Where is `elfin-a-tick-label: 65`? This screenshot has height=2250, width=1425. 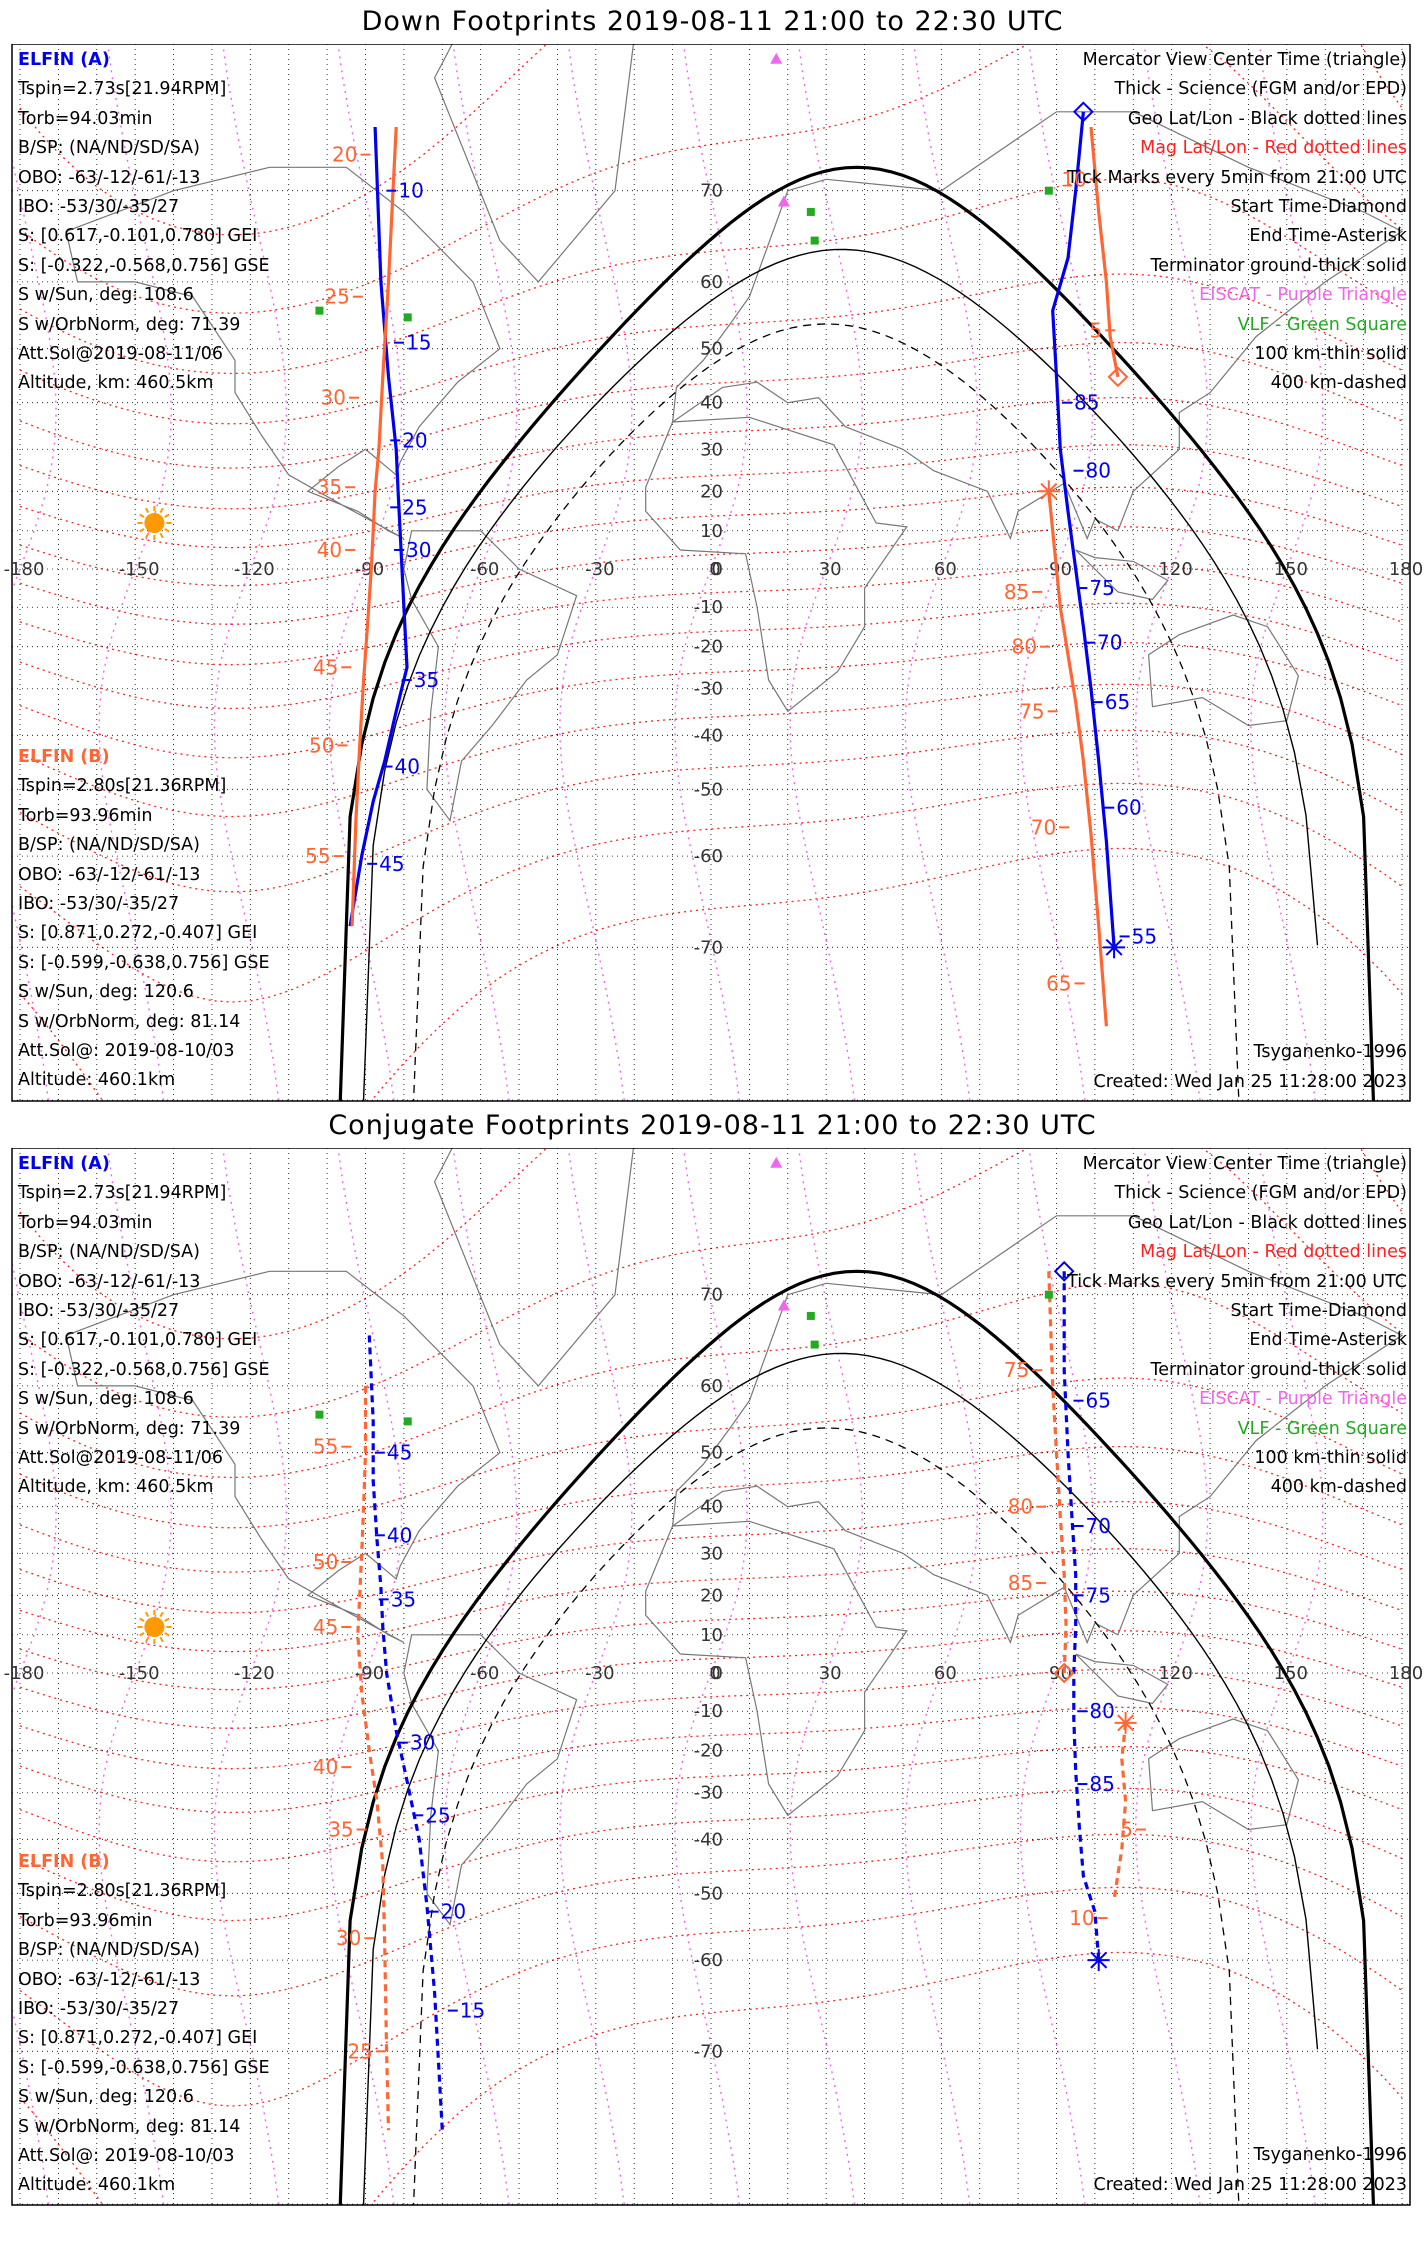
elfin-a-tick-label: 65 is located at coordinates (1117, 702).